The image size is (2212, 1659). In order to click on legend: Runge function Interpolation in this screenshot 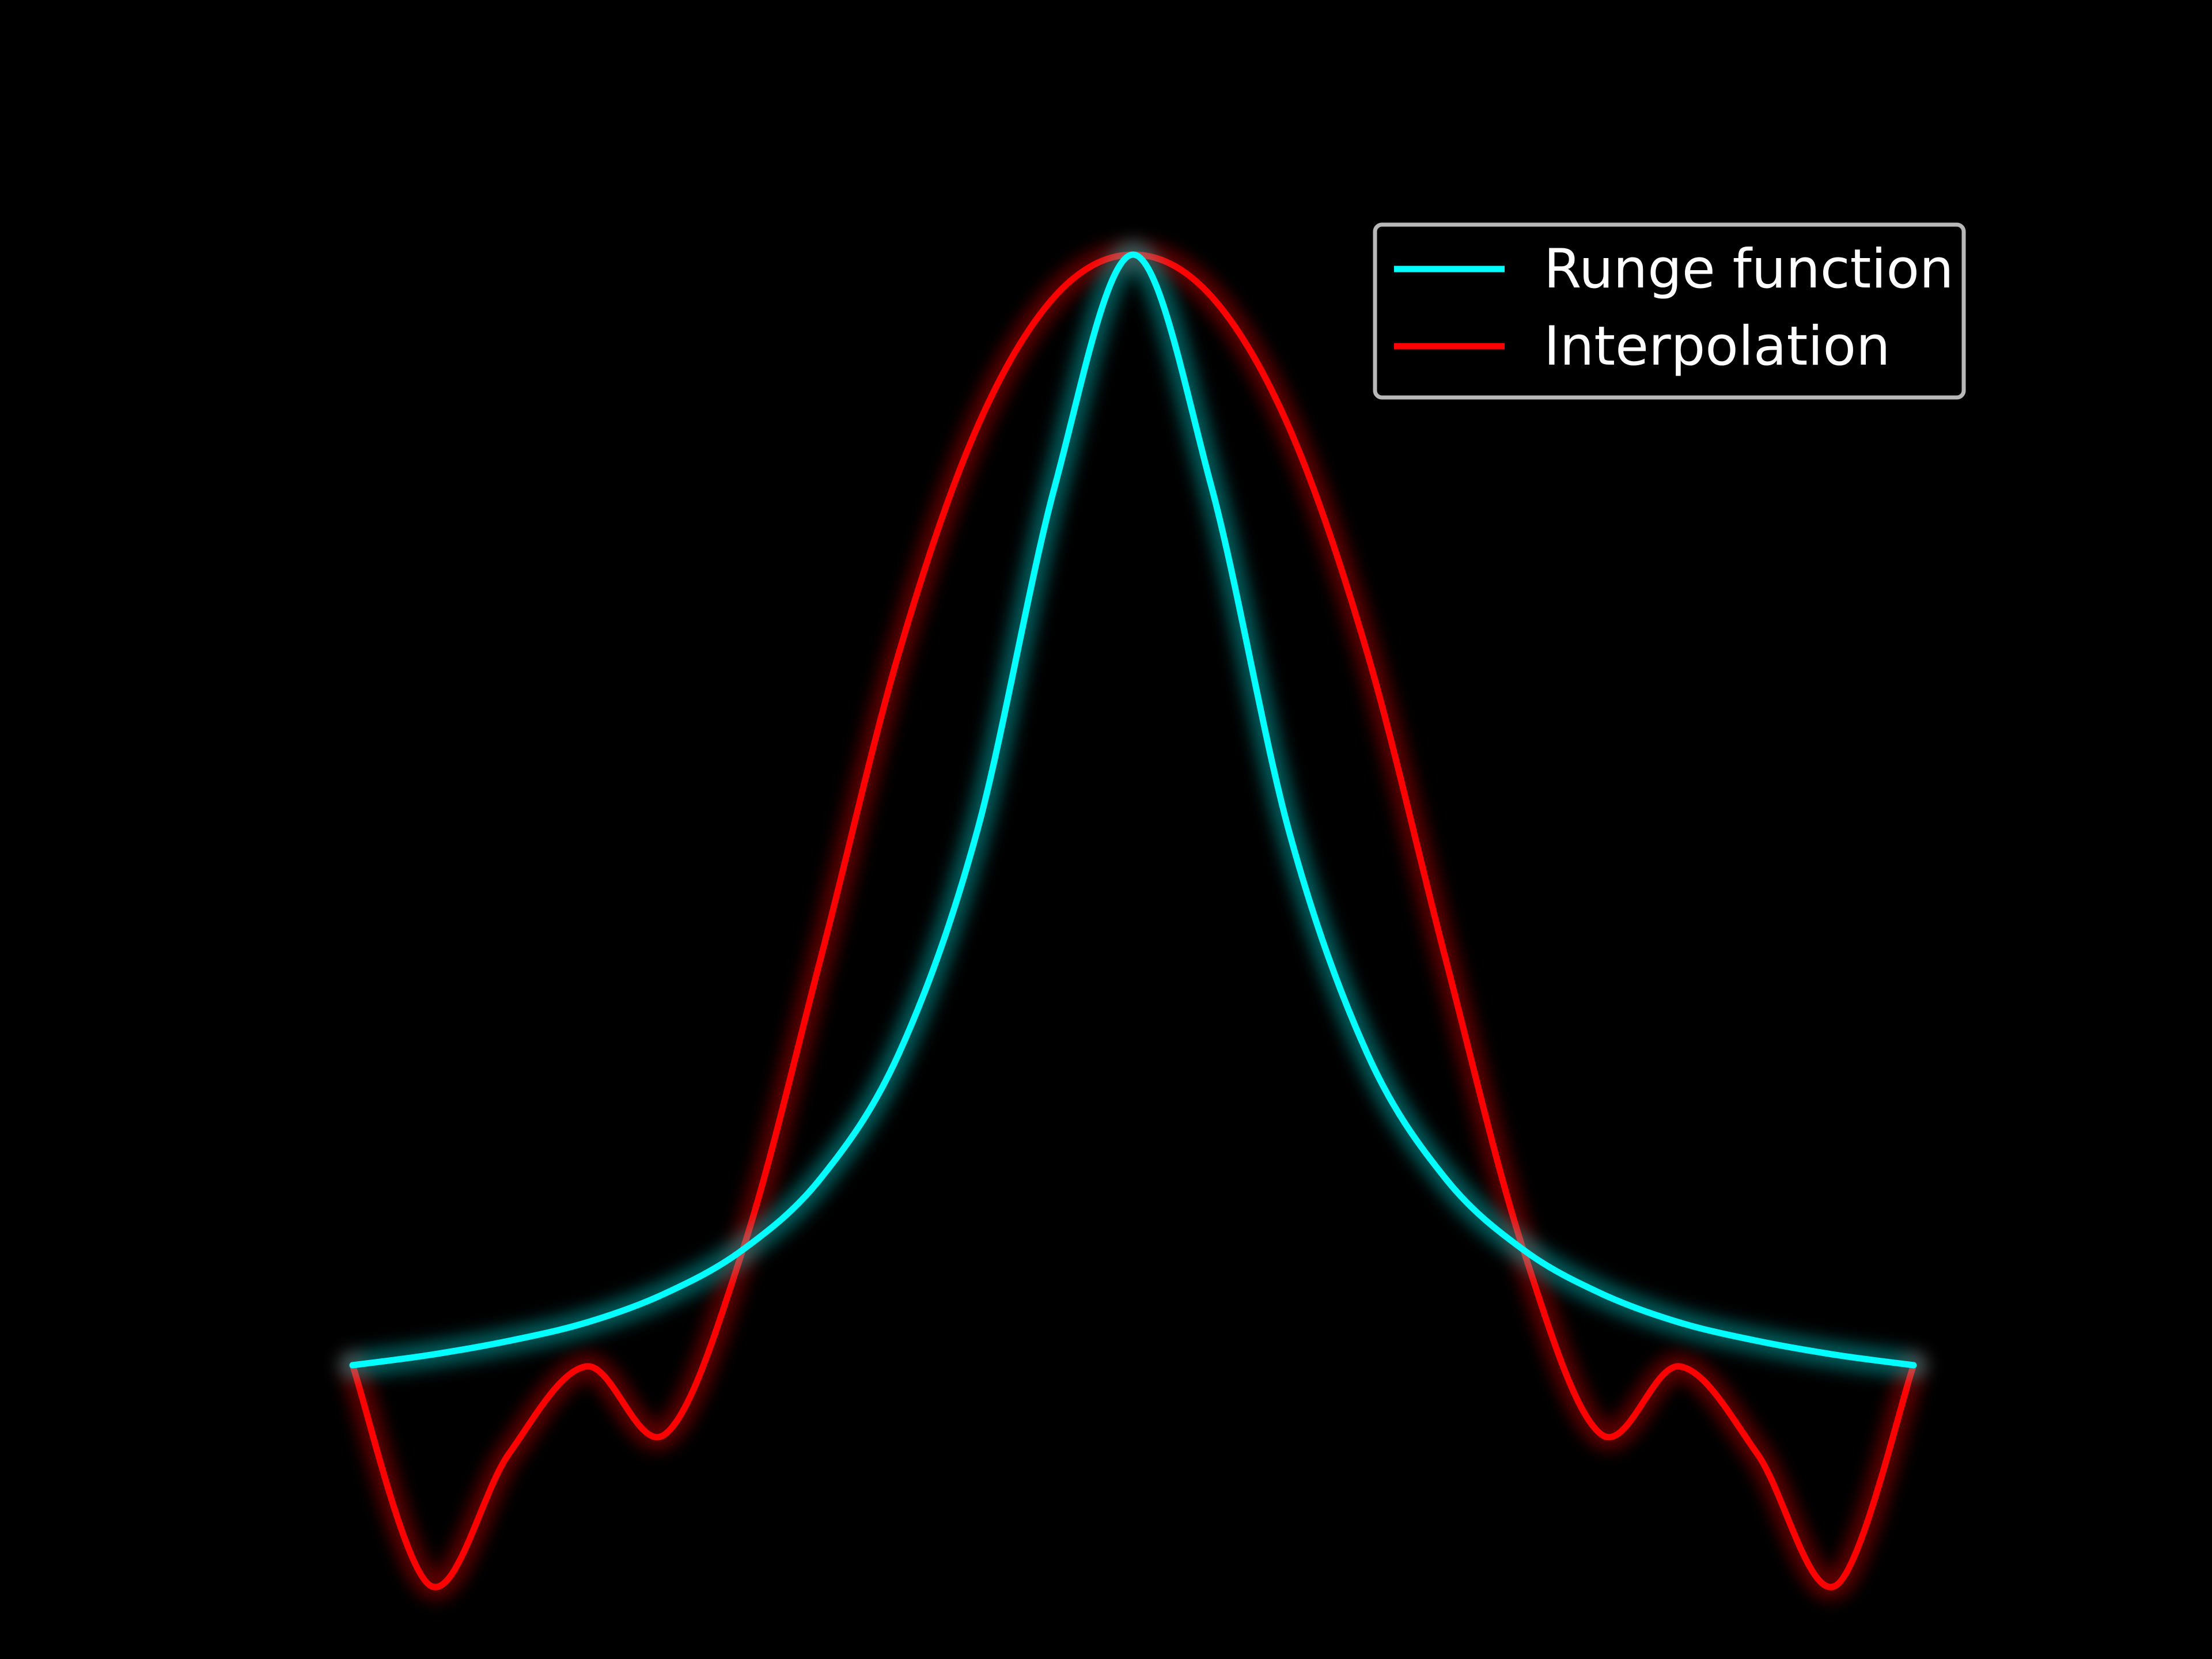, I will do `click(1669, 311)`.